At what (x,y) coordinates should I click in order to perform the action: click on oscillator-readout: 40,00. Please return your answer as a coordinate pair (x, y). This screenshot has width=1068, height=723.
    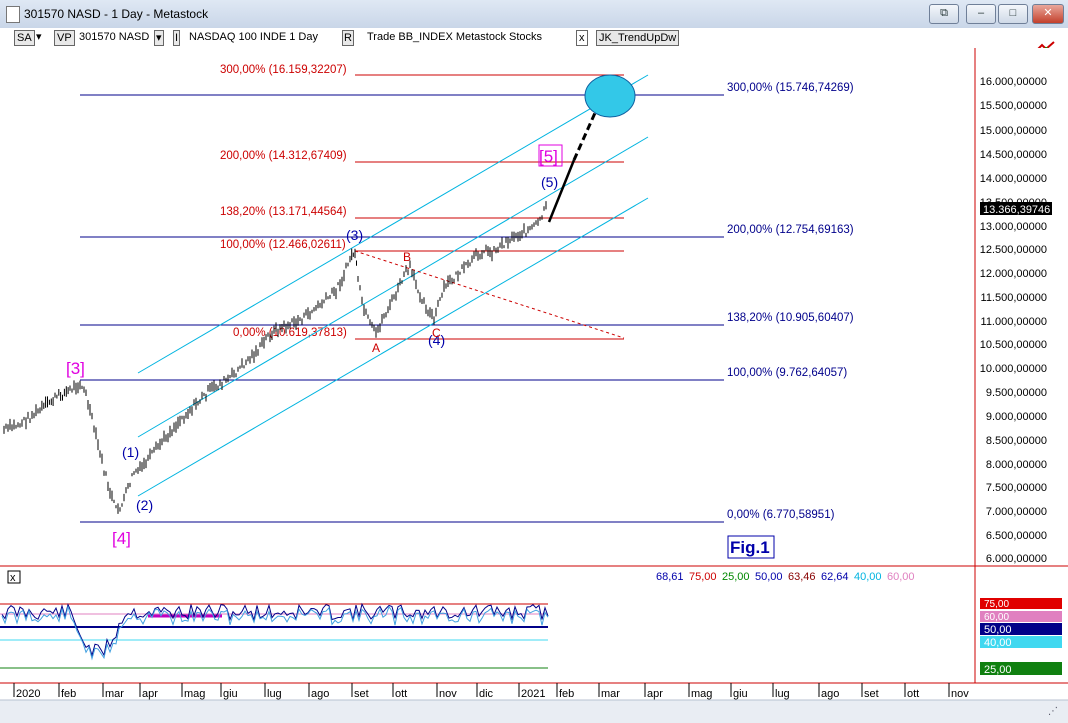
    Looking at the image, I should click on (868, 577).